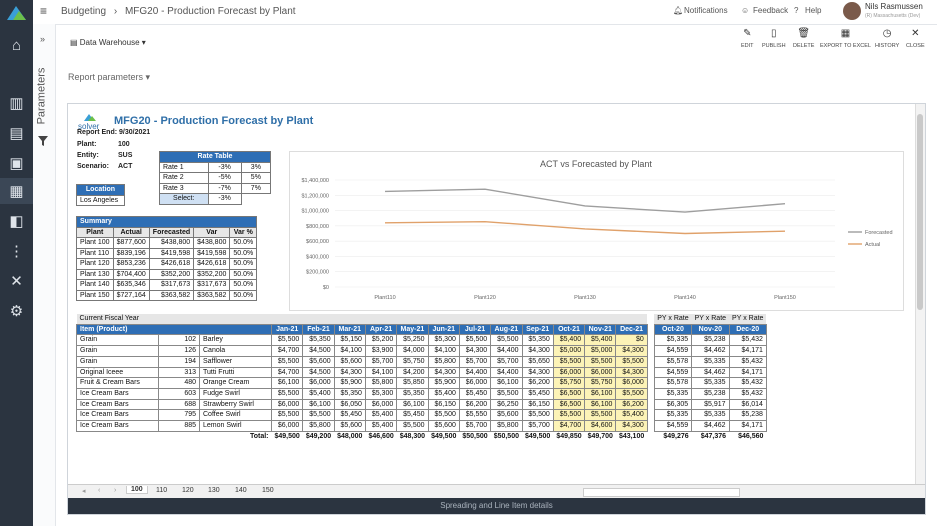 This screenshot has height=526, width=937. What do you see at coordinates (125, 155) in the screenshot?
I see `meta-value-entity: SUS` at bounding box center [125, 155].